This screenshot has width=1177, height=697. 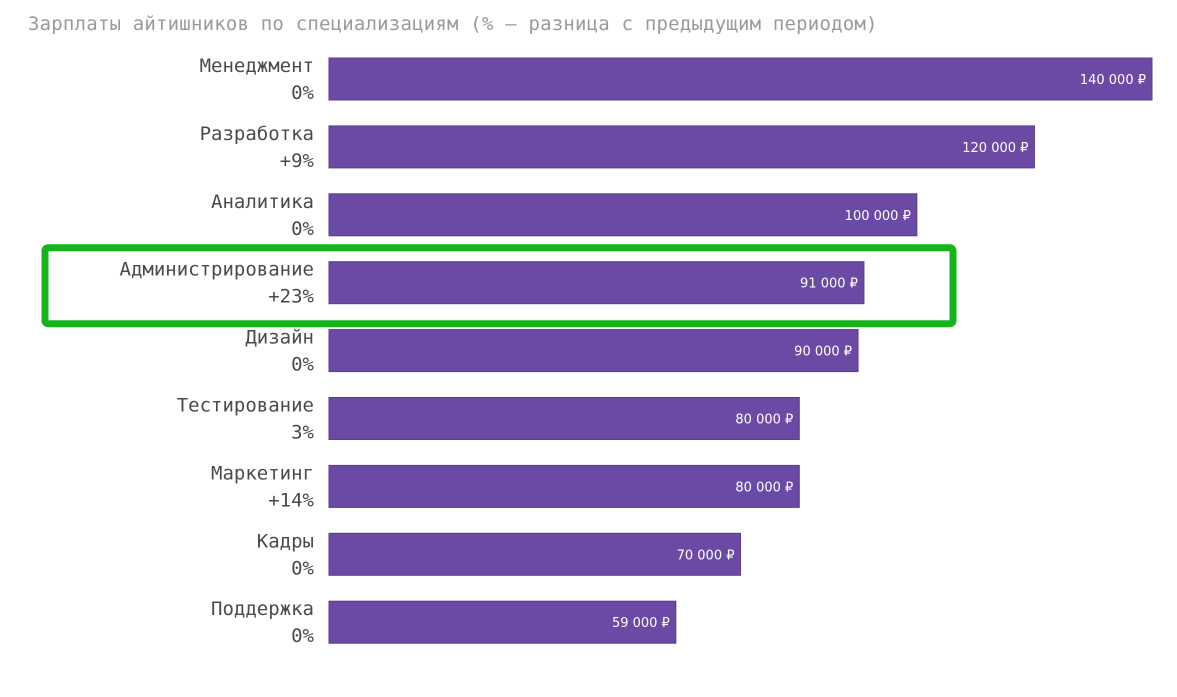 I want to click on chart-row: 120 000 ₽ Разработка +9%, so click(x=617, y=147).